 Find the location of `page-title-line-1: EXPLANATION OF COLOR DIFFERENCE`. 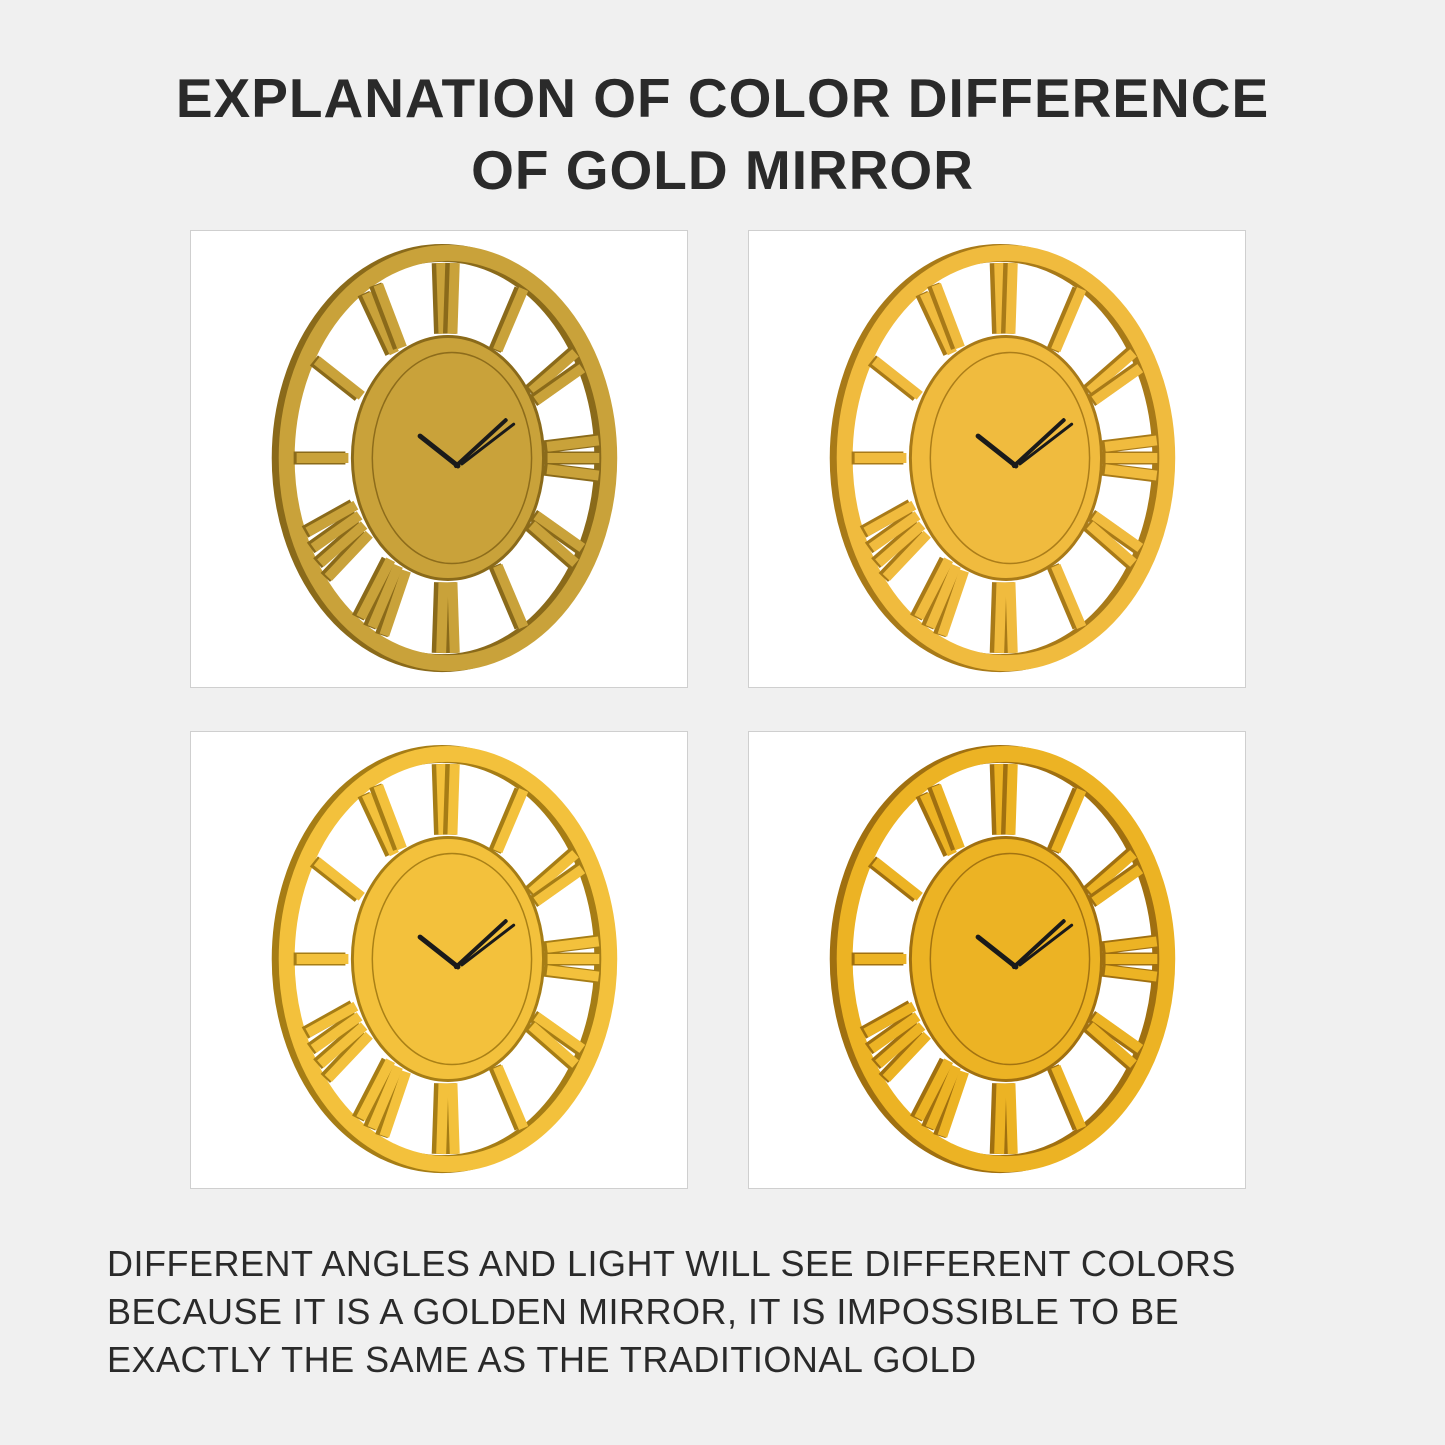

page-title-line-1: EXPLANATION OF COLOR DIFFERENCE is located at coordinates (722, 98).